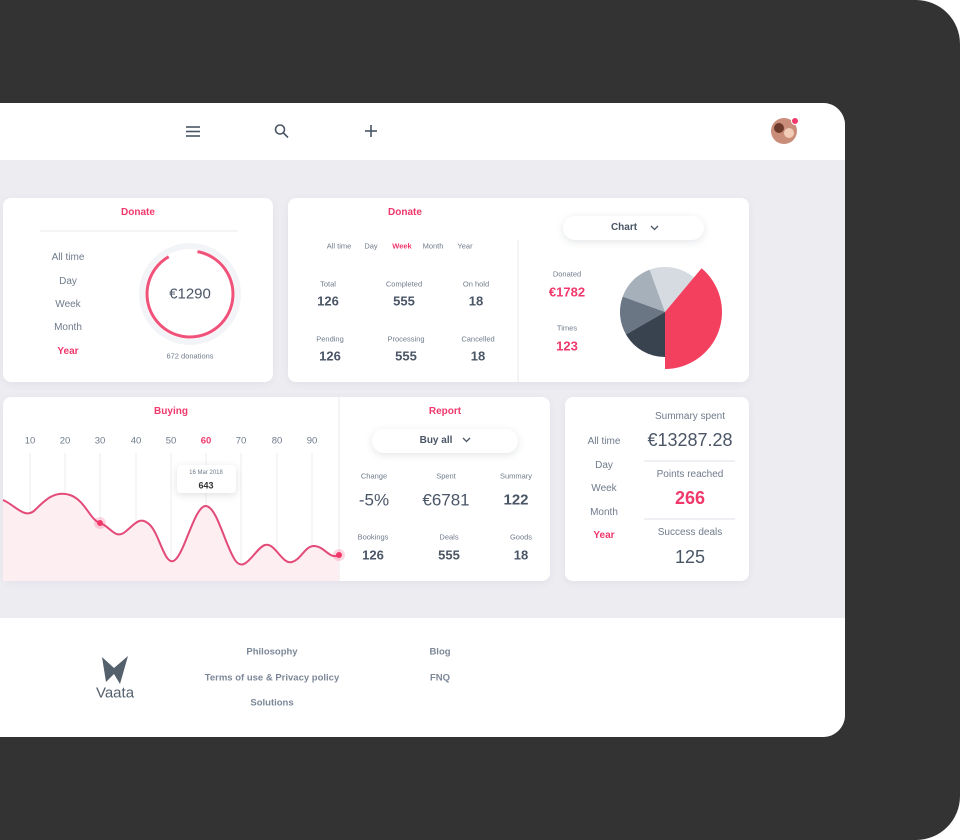  Describe the element at coordinates (374, 476) in the screenshot. I see `stat-label: Change` at that location.